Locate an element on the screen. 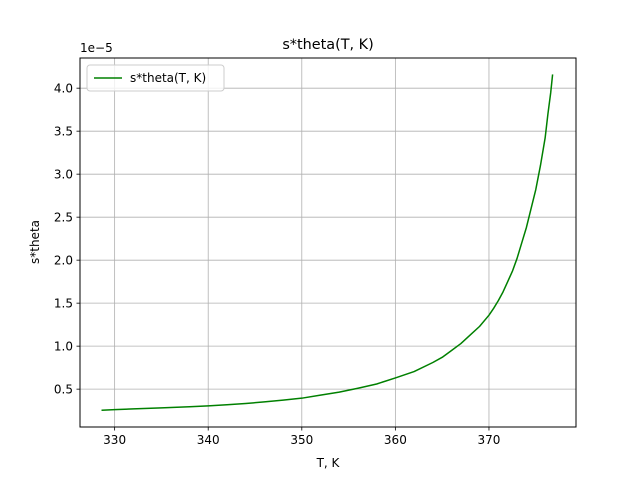 Image resolution: width=640 pixels, height=480 pixels. x-tick-label: 340 is located at coordinates (208, 440).